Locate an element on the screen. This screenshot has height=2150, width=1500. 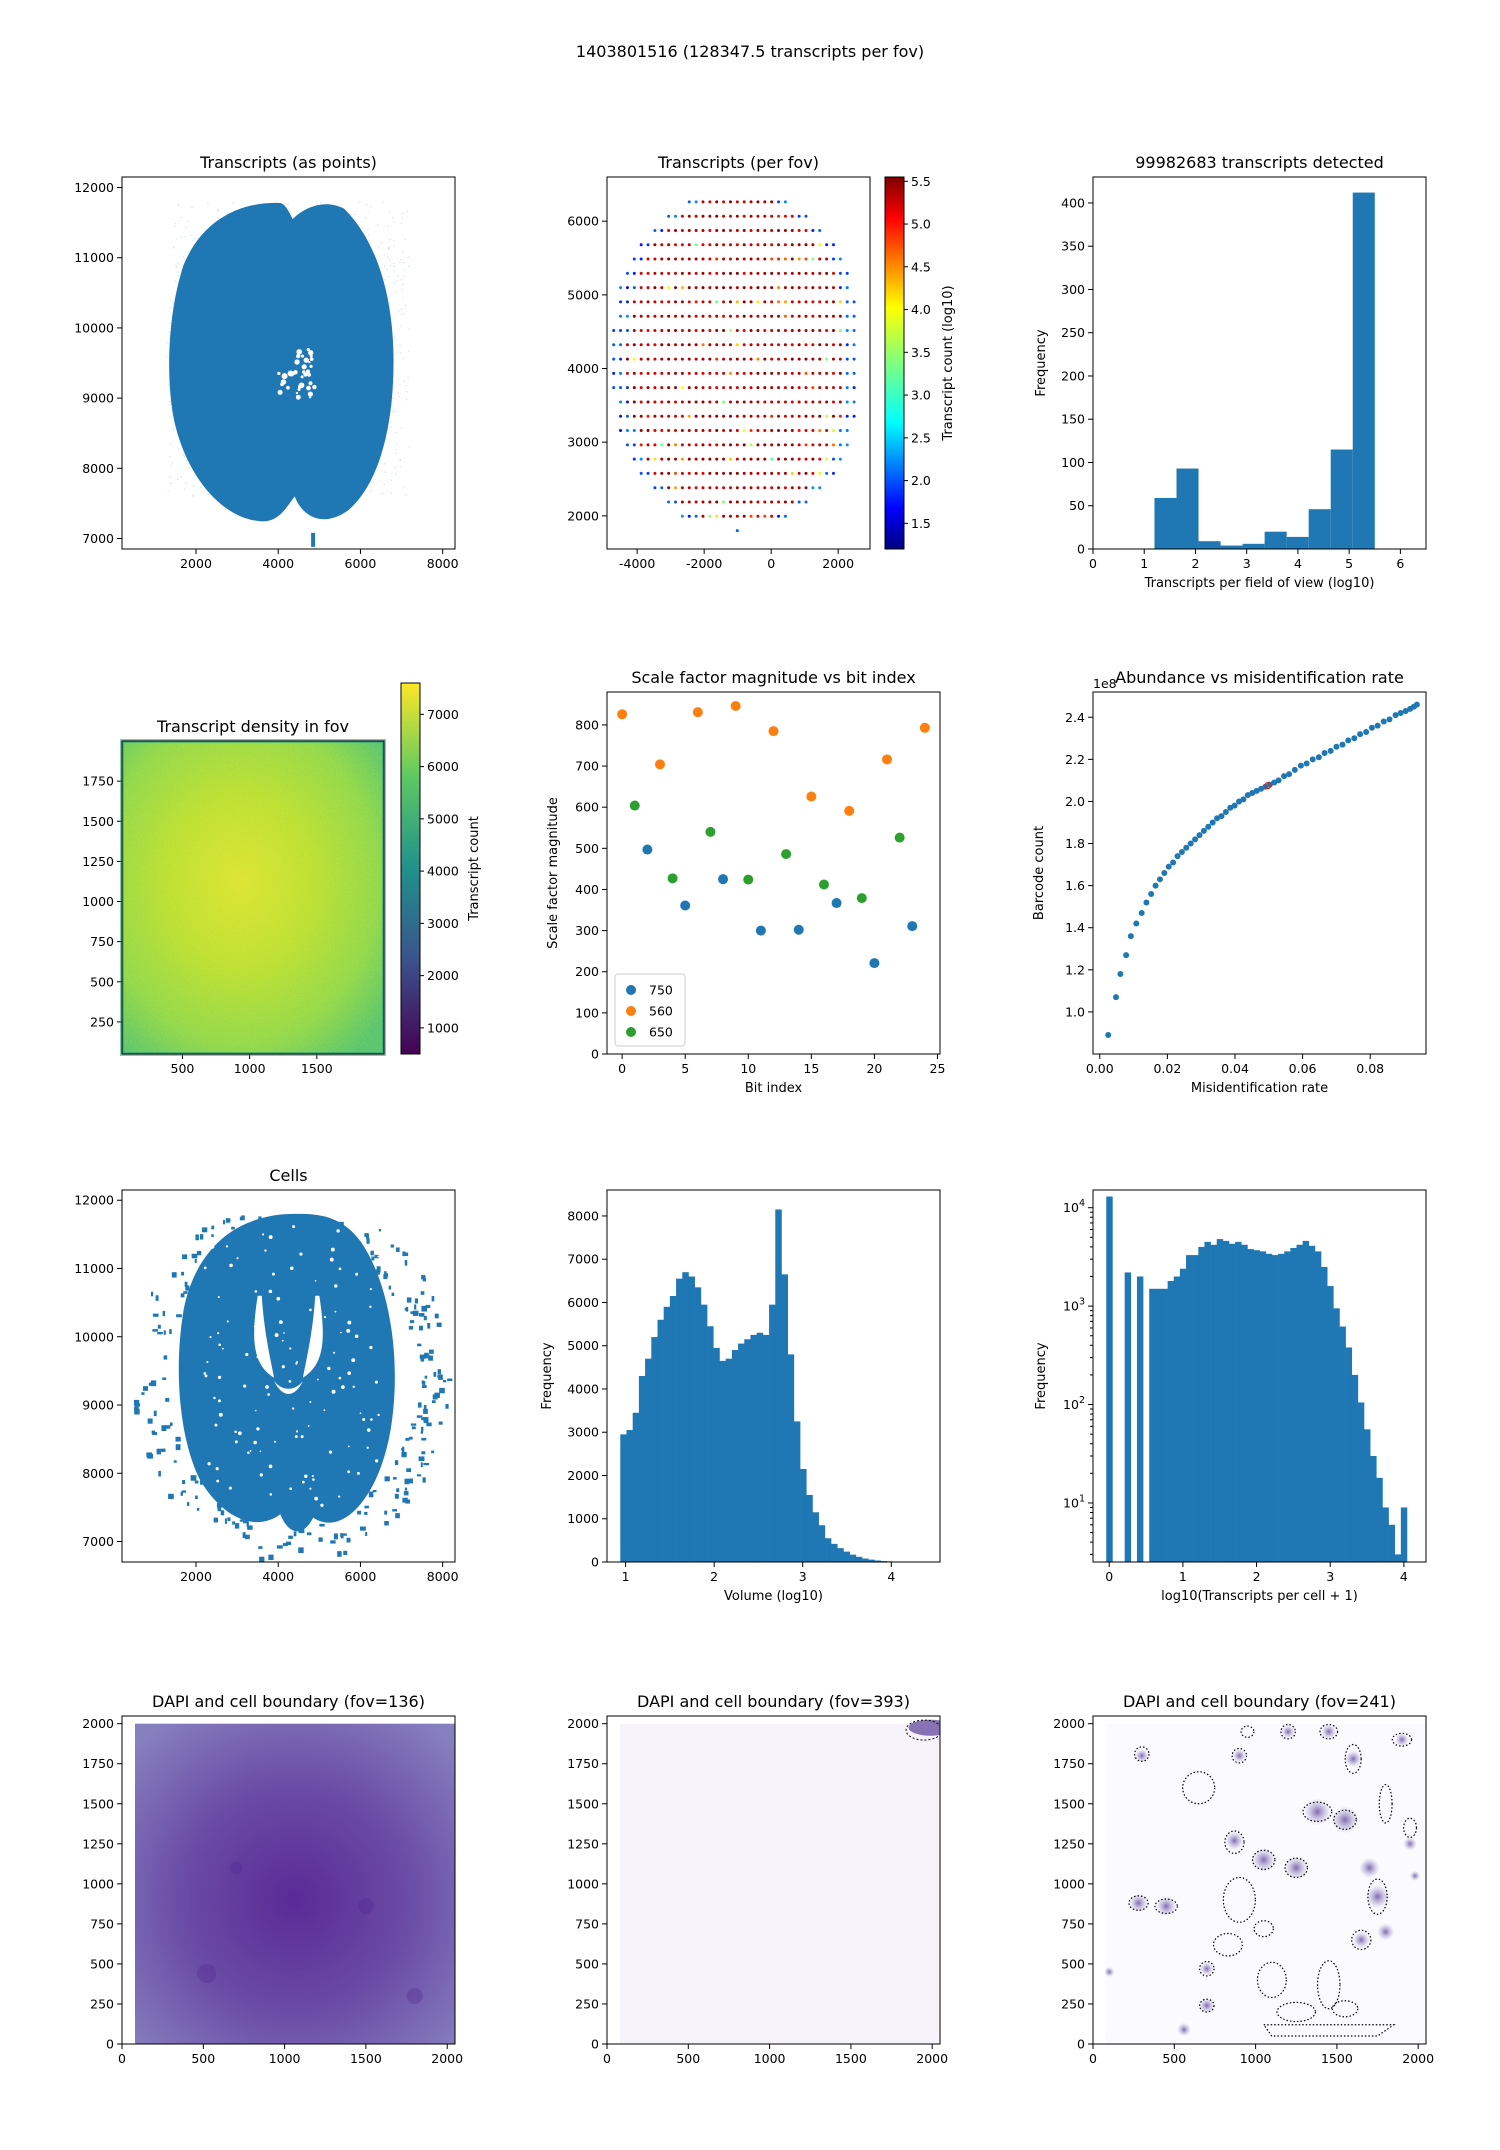
x-tick-label: 20 is located at coordinates (874, 1068).